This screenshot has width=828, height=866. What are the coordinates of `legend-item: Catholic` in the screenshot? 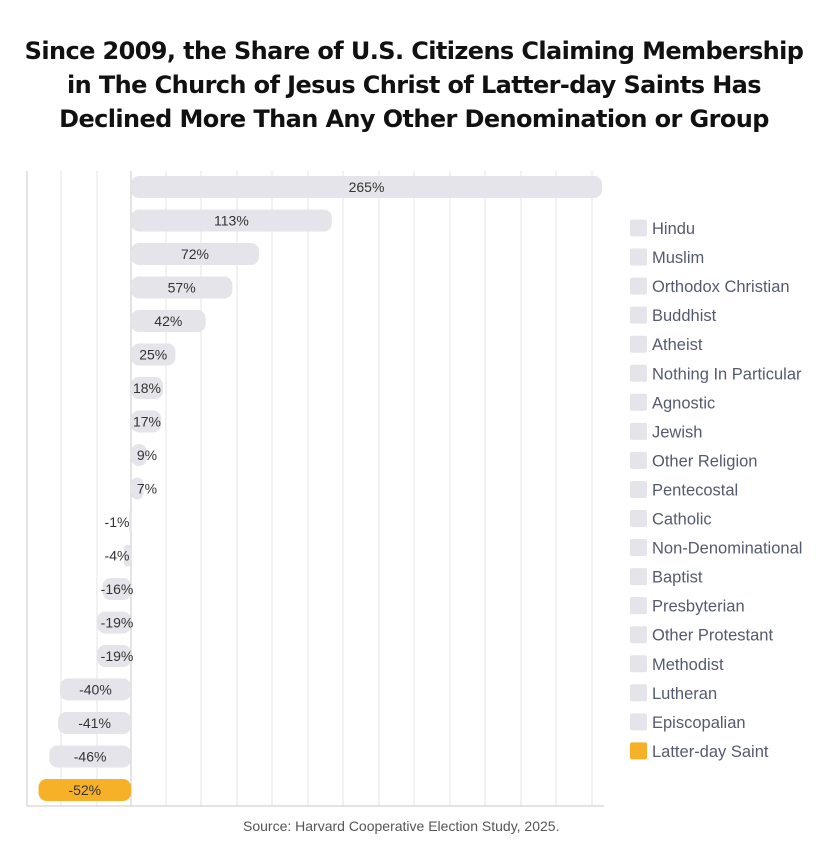 It's located at (671, 519).